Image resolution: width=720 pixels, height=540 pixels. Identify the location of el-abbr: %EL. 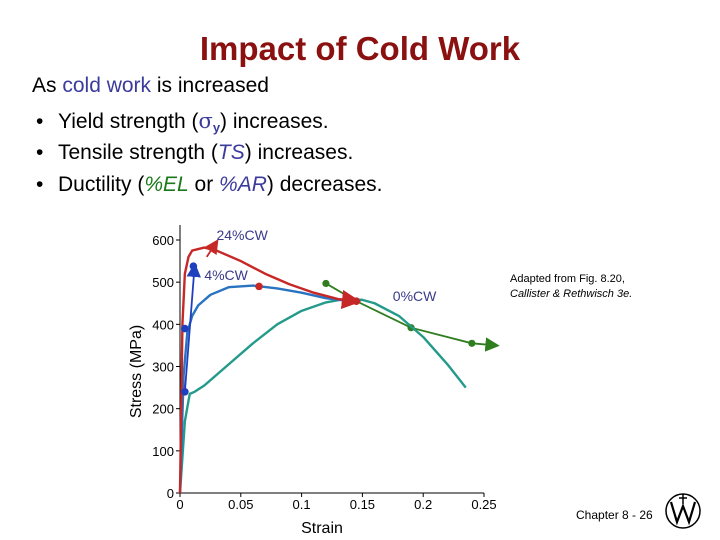
(166, 184).